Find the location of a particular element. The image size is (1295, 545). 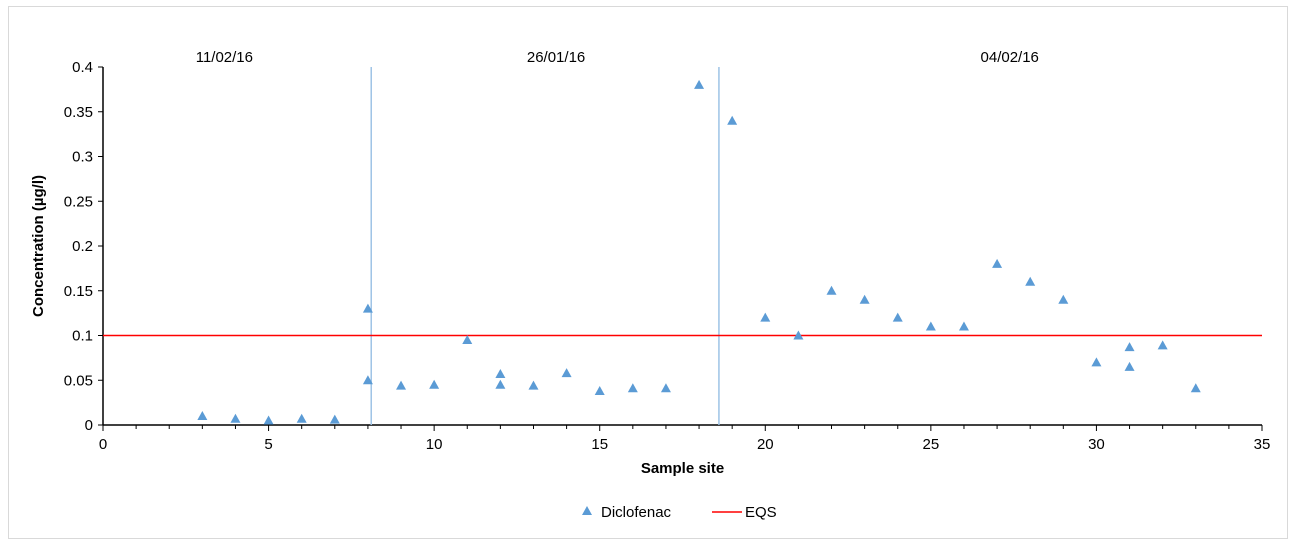

period-label: 11/02/16 is located at coordinates (224, 57).